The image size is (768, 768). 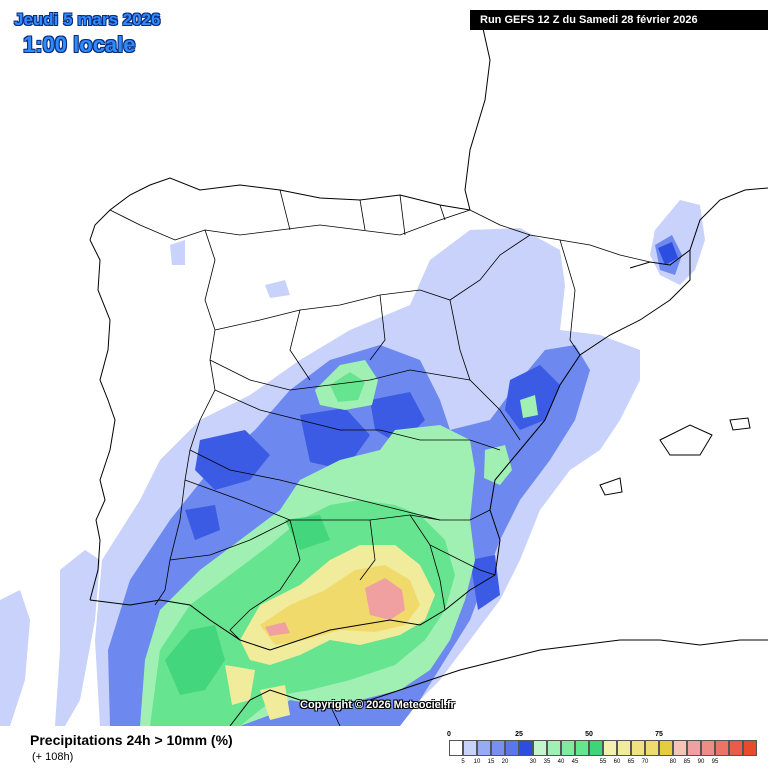 What do you see at coordinates (687, 762) in the screenshot?
I see `legend-minor-label: 85` at bounding box center [687, 762].